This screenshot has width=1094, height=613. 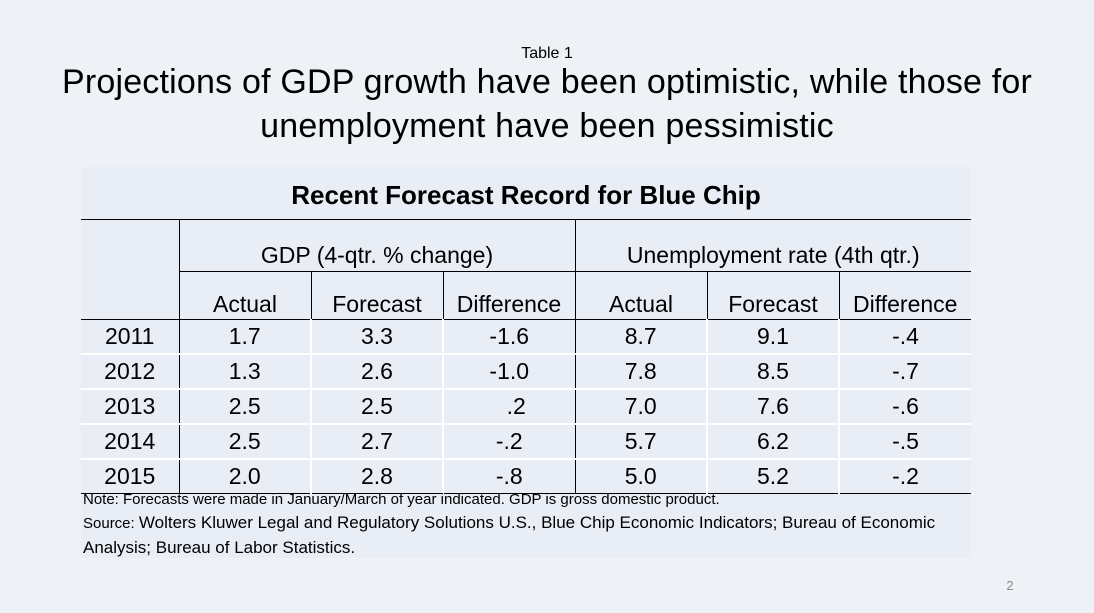 I want to click on cell-gdp-actual: 2.0, so click(x=244, y=476).